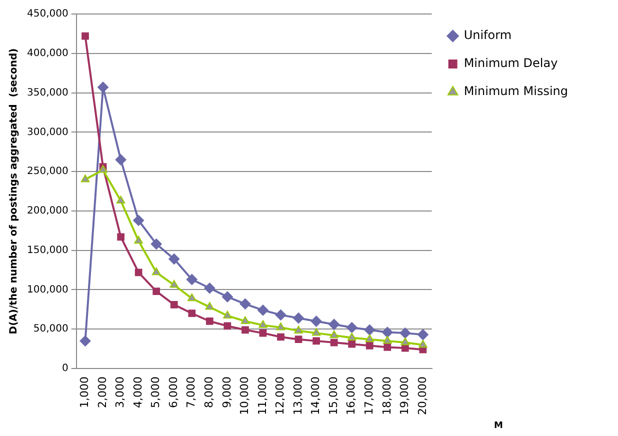  I want to click on y-tick-label: 350,000, so click(47, 92).